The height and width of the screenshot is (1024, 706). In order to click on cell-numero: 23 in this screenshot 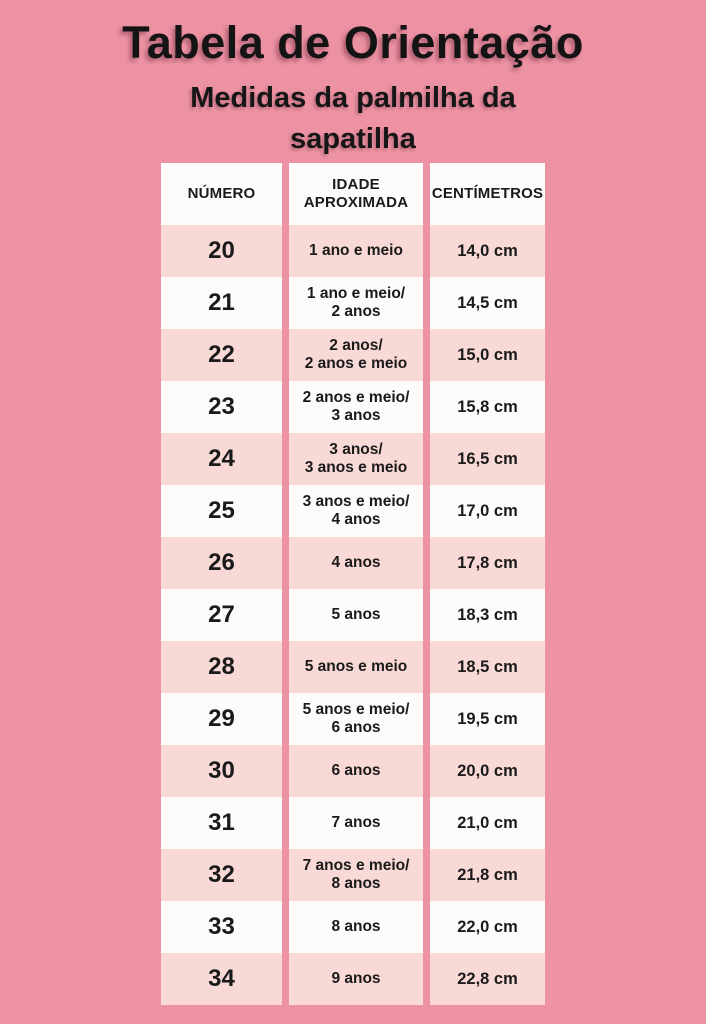, I will do `click(221, 407)`.